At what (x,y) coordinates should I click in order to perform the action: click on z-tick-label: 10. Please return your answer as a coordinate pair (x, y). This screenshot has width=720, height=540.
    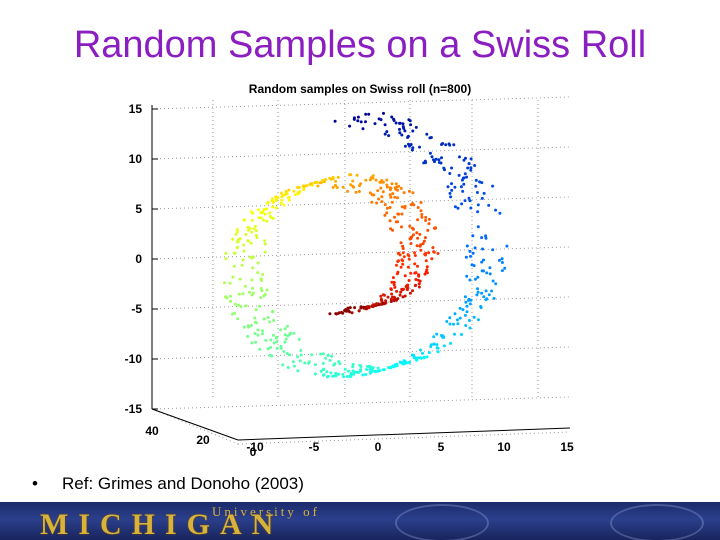
    Looking at the image, I should click on (136, 159).